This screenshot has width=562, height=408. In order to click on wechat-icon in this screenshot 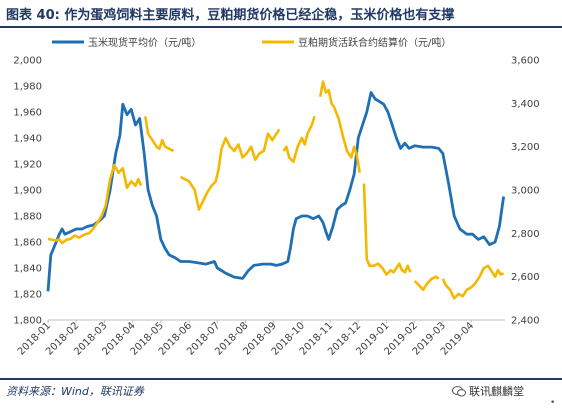, I will do `click(459, 391)`.